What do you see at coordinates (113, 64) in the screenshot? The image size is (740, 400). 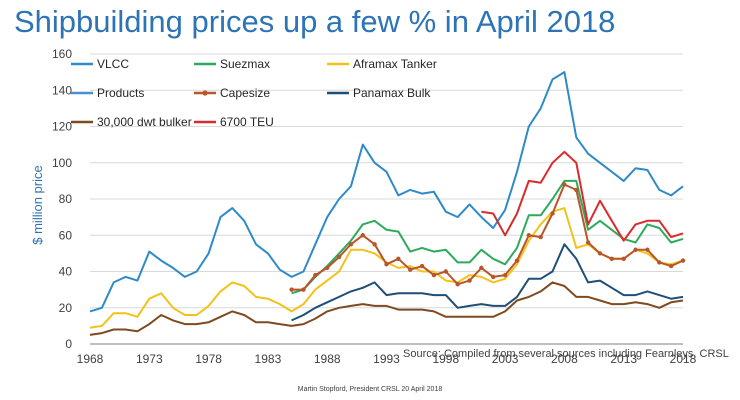 I see `legend-label: VLCC` at bounding box center [113, 64].